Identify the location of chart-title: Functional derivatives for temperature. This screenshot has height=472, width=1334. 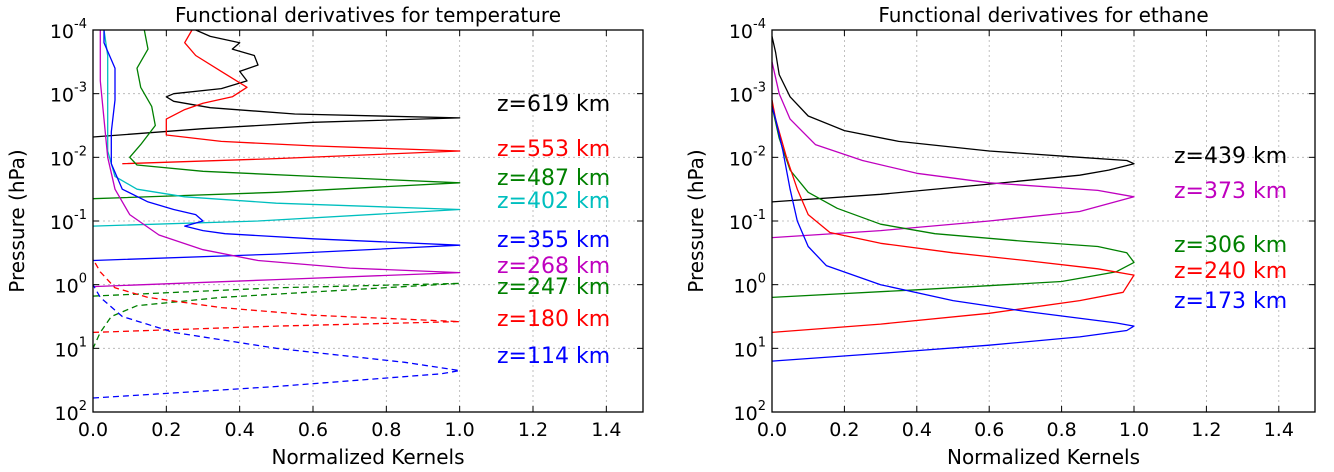
(368, 15).